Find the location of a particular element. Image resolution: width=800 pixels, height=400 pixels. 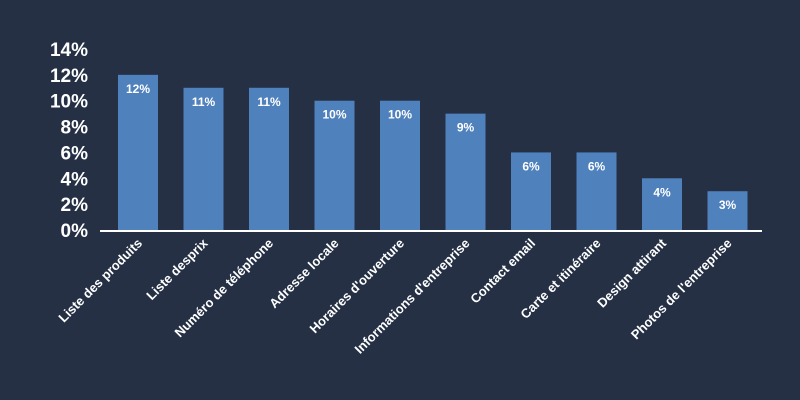

x-tick-label: Liste des produits is located at coordinates (100, 281).